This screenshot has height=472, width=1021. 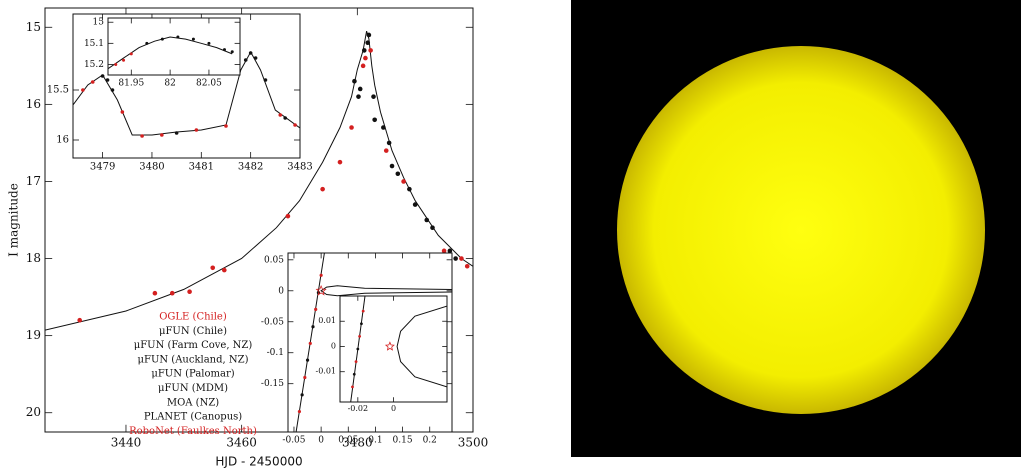 I want to click on x-tick-label: 3440, so click(x=126, y=442).